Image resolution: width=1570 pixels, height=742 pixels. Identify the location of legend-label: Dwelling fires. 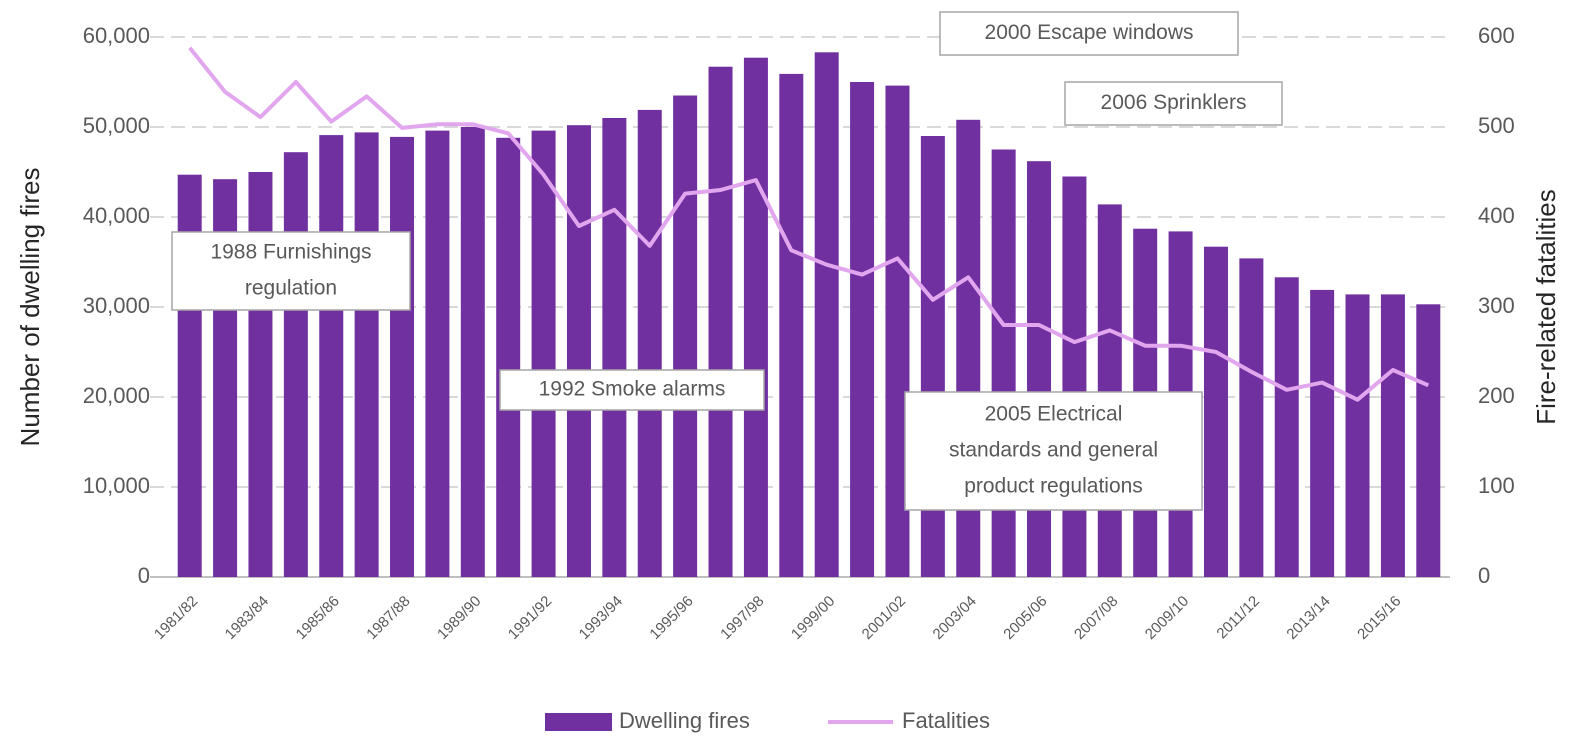
(684, 720).